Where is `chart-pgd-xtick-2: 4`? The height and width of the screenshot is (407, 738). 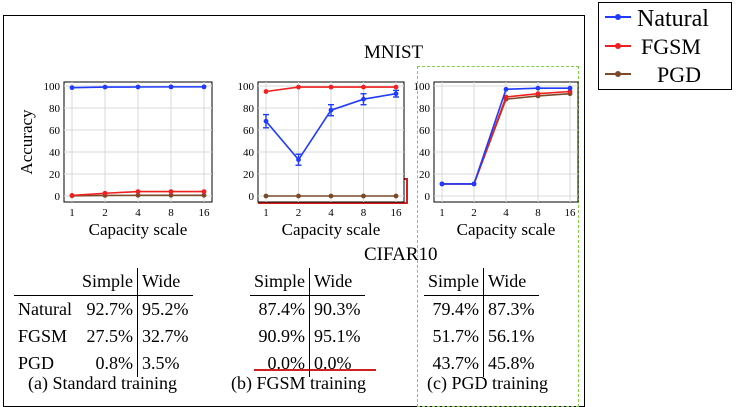
chart-pgd-xtick-2: 4 is located at coordinates (506, 213).